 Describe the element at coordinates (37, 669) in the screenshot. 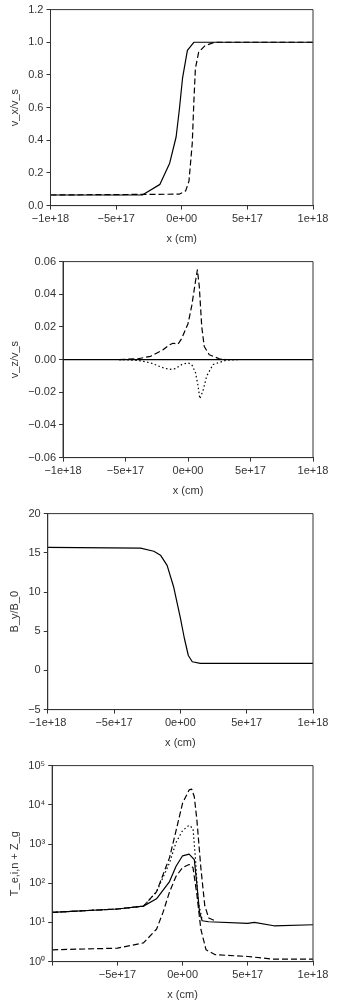

I see `y-tick-label: 0` at that location.